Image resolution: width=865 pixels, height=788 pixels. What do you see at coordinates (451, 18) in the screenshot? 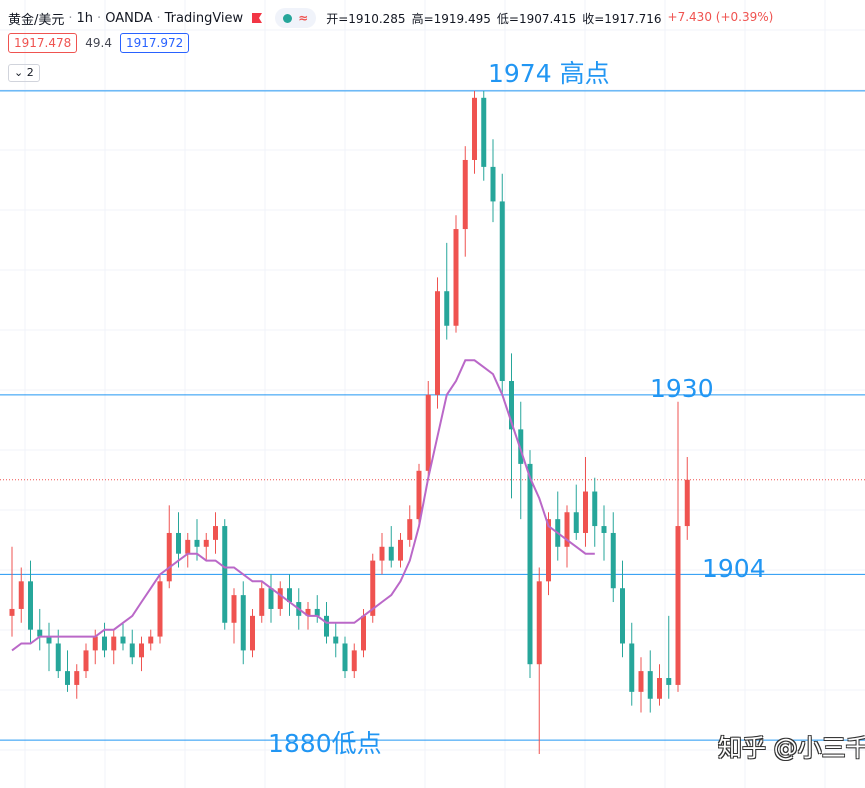
I see `high-value: 高=1919.495` at bounding box center [451, 18].